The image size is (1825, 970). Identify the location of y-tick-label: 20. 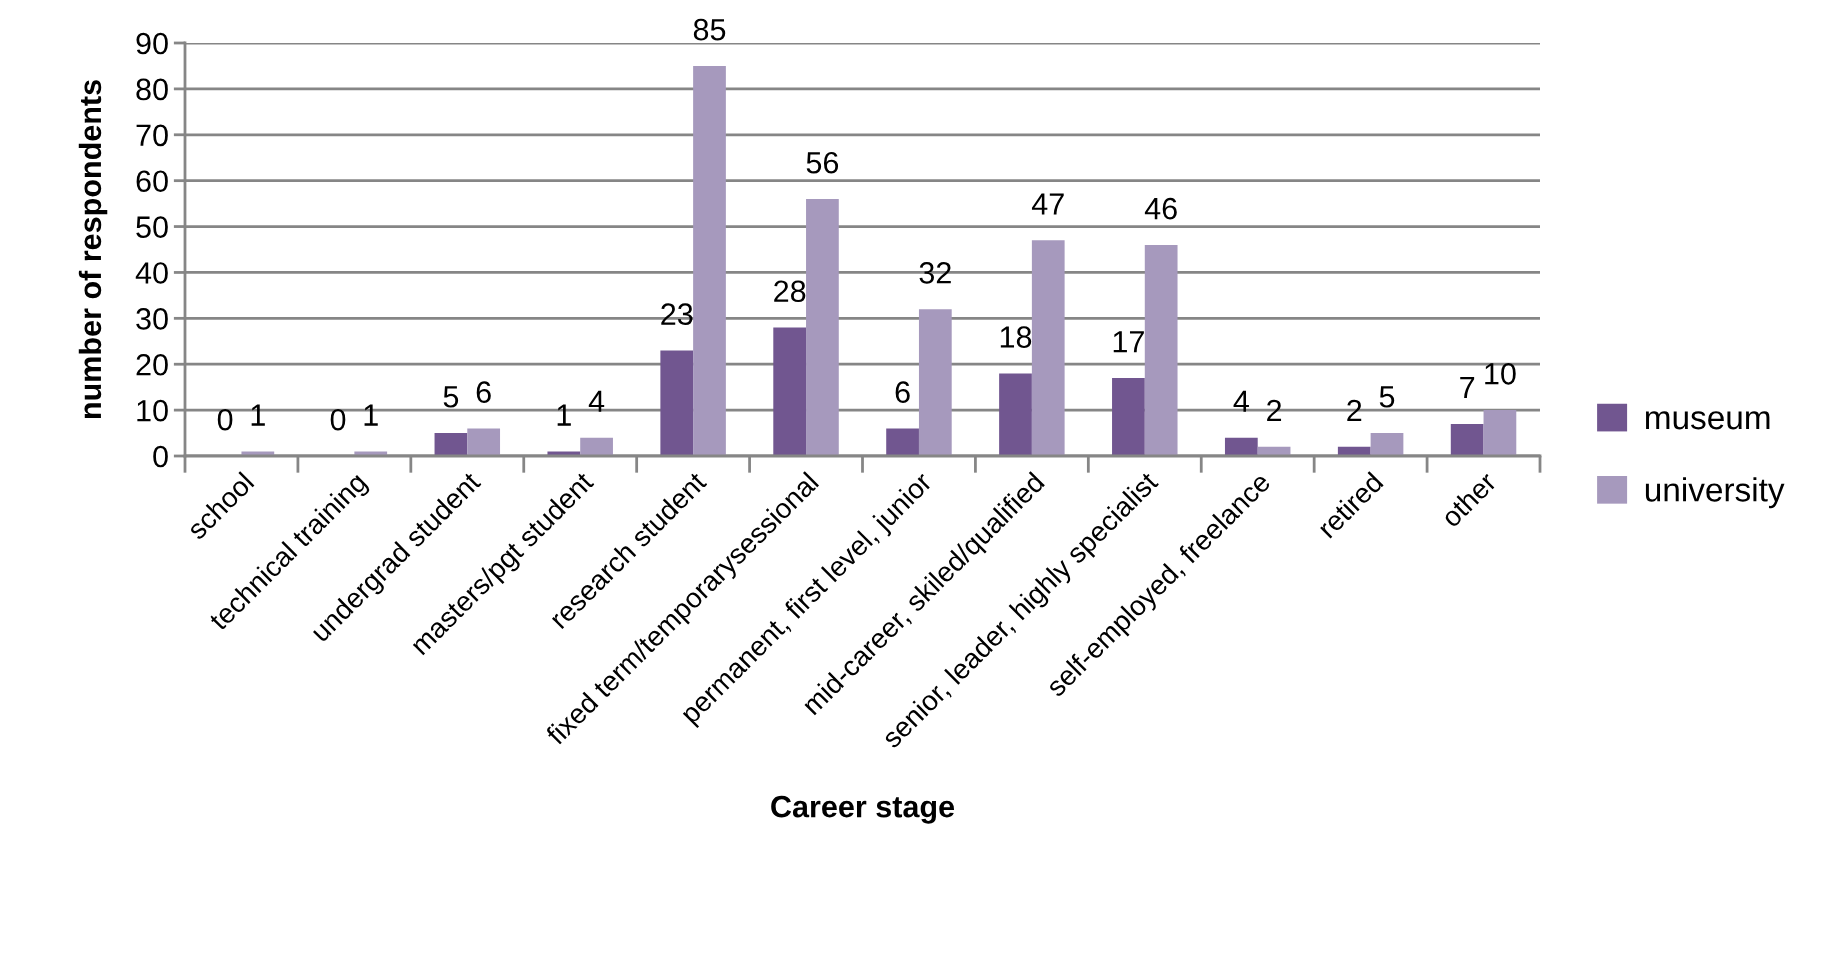
(152, 364).